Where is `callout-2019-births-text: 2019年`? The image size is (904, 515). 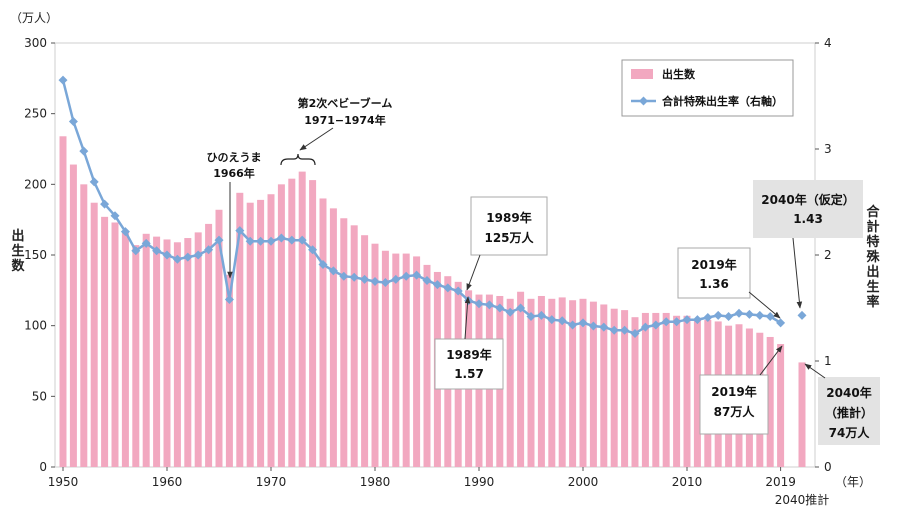 callout-2019-births-text: 2019年 is located at coordinates (733, 391).